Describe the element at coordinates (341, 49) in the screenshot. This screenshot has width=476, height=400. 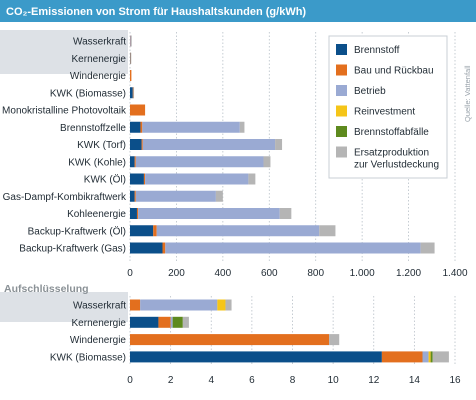
I see `legend-swatch-brennstoff` at that location.